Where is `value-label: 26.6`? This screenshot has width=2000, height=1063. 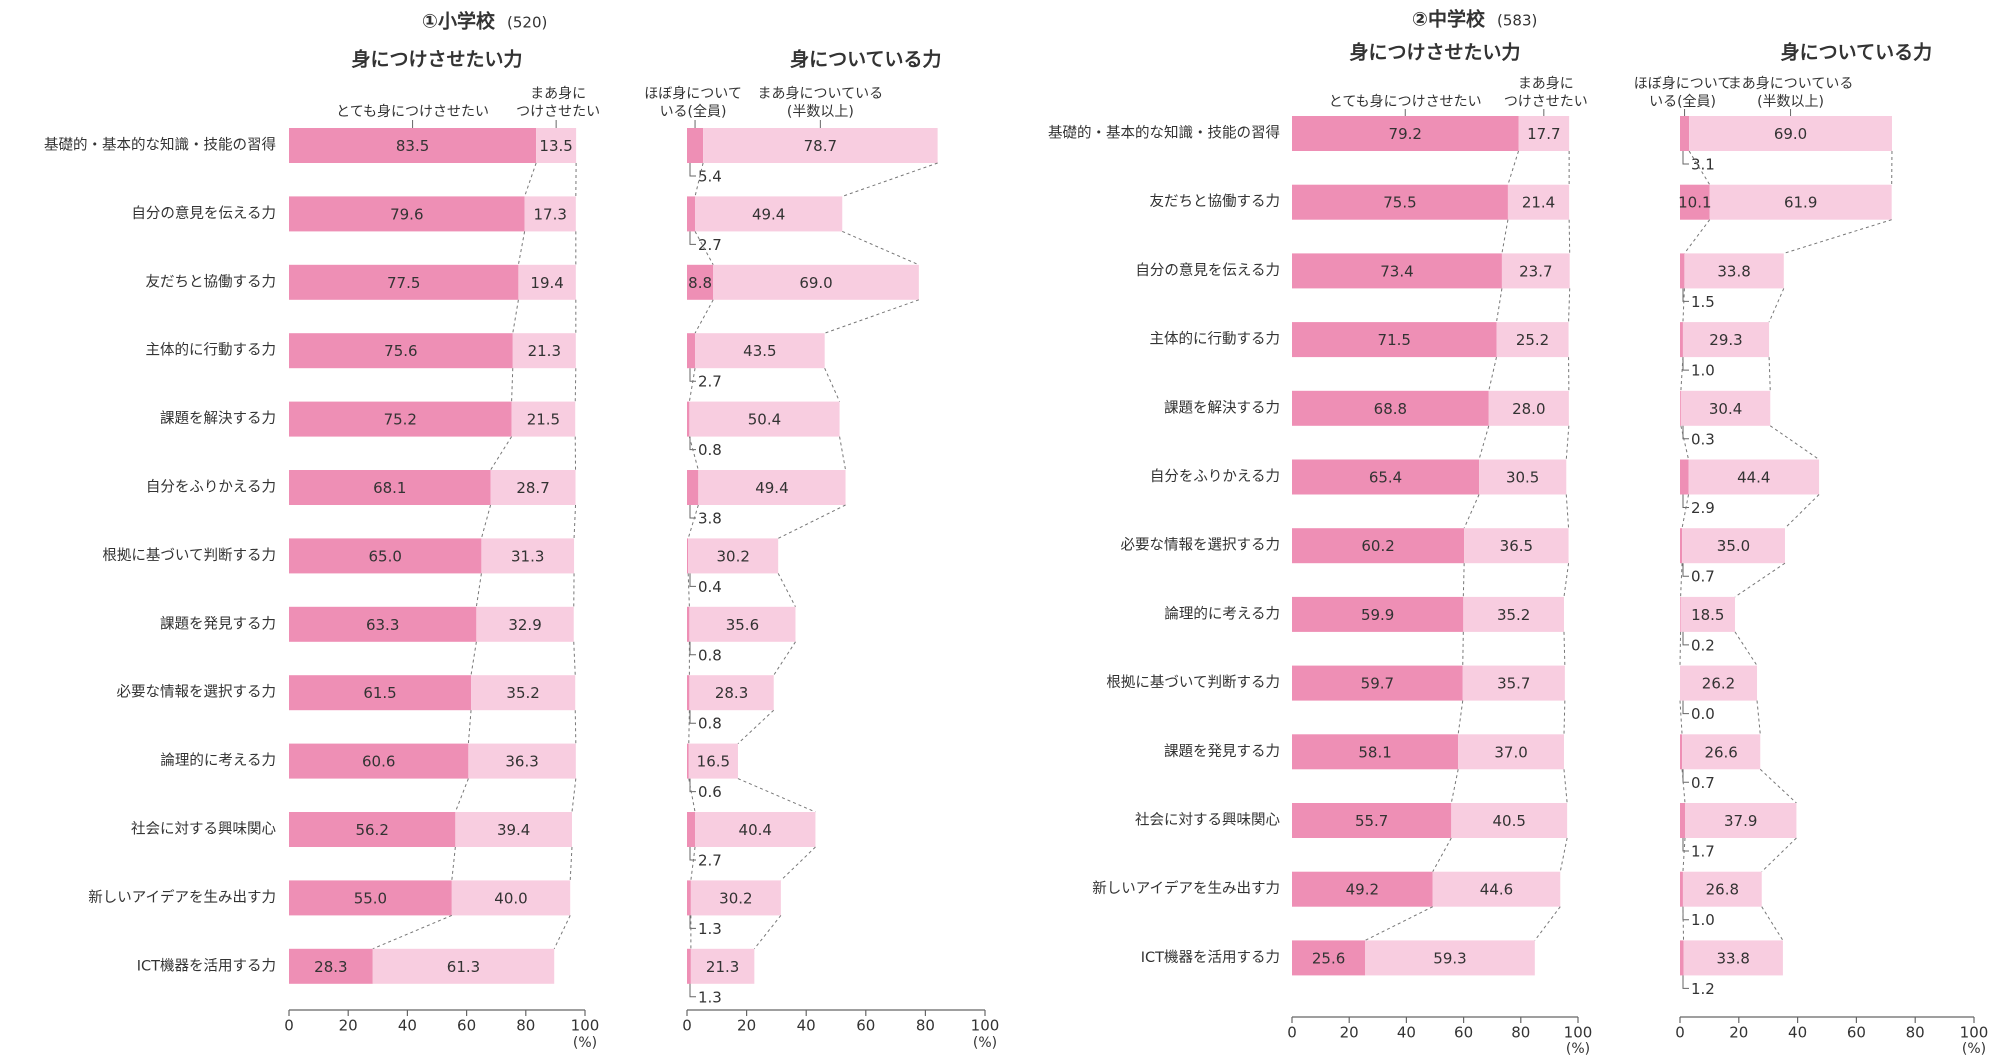
value-label: 26.6 is located at coordinates (1720, 752).